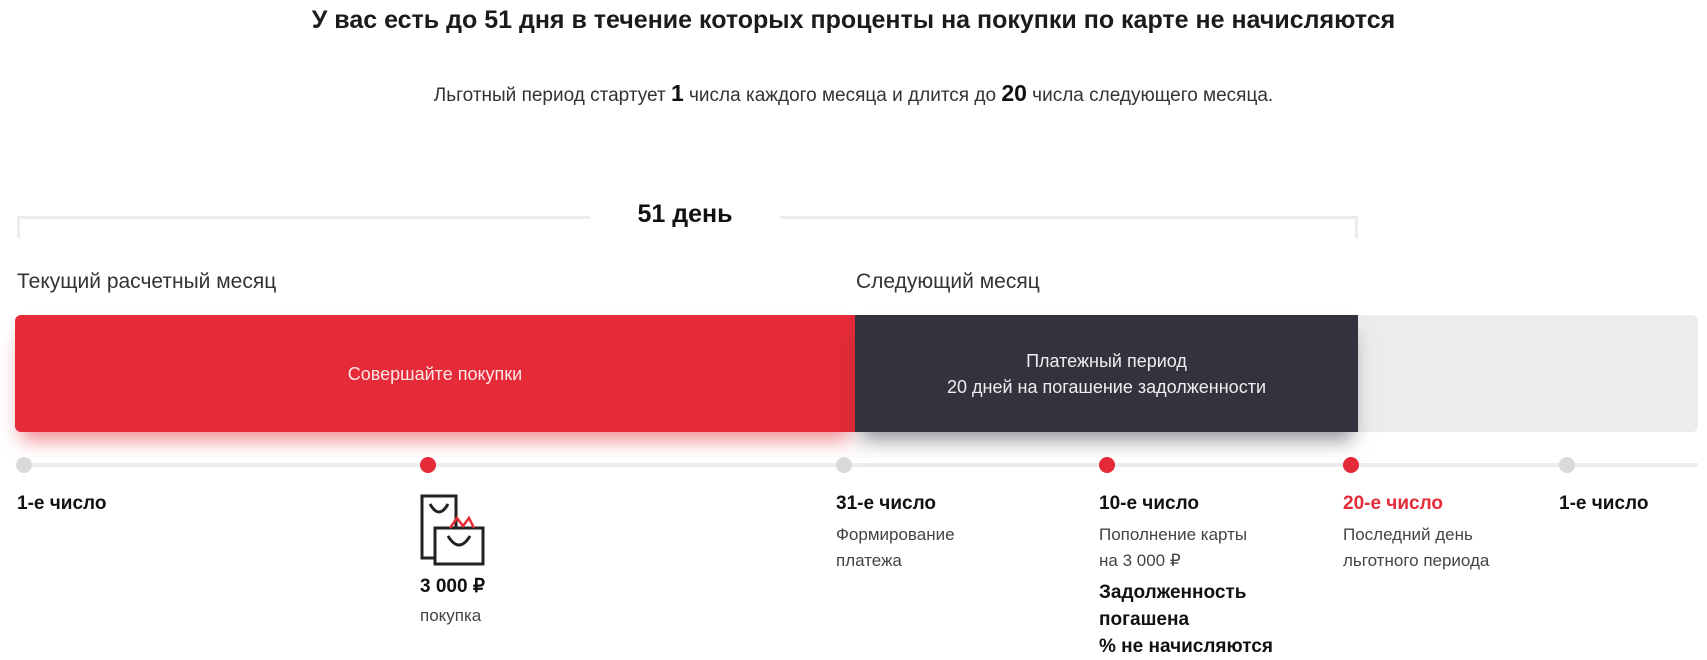 The width and height of the screenshot is (1707, 660). I want to click on start-day: 1, so click(677, 93).